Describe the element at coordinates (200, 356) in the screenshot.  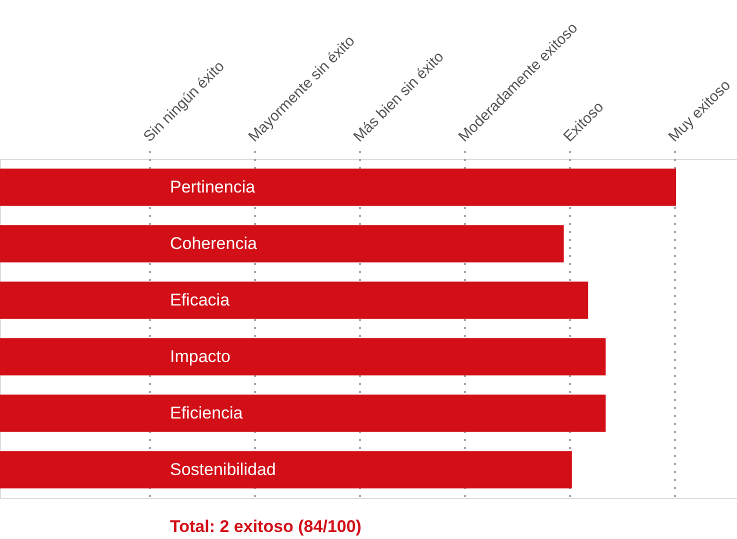
I see `y-tick-label: Impacto` at that location.